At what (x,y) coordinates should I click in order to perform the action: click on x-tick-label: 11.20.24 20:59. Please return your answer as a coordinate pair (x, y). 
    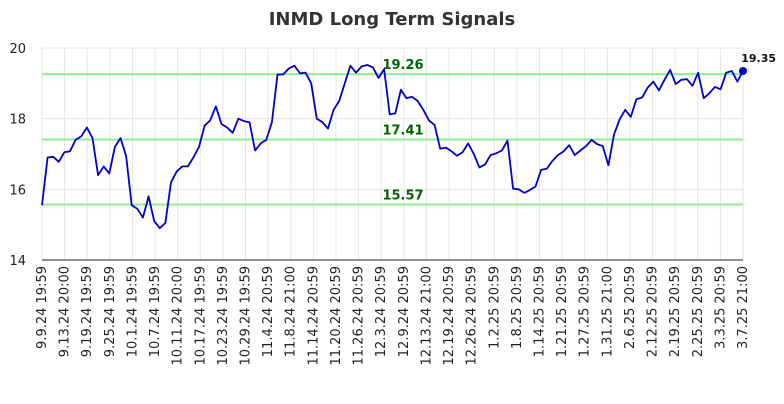
    Looking at the image, I should click on (336, 316).